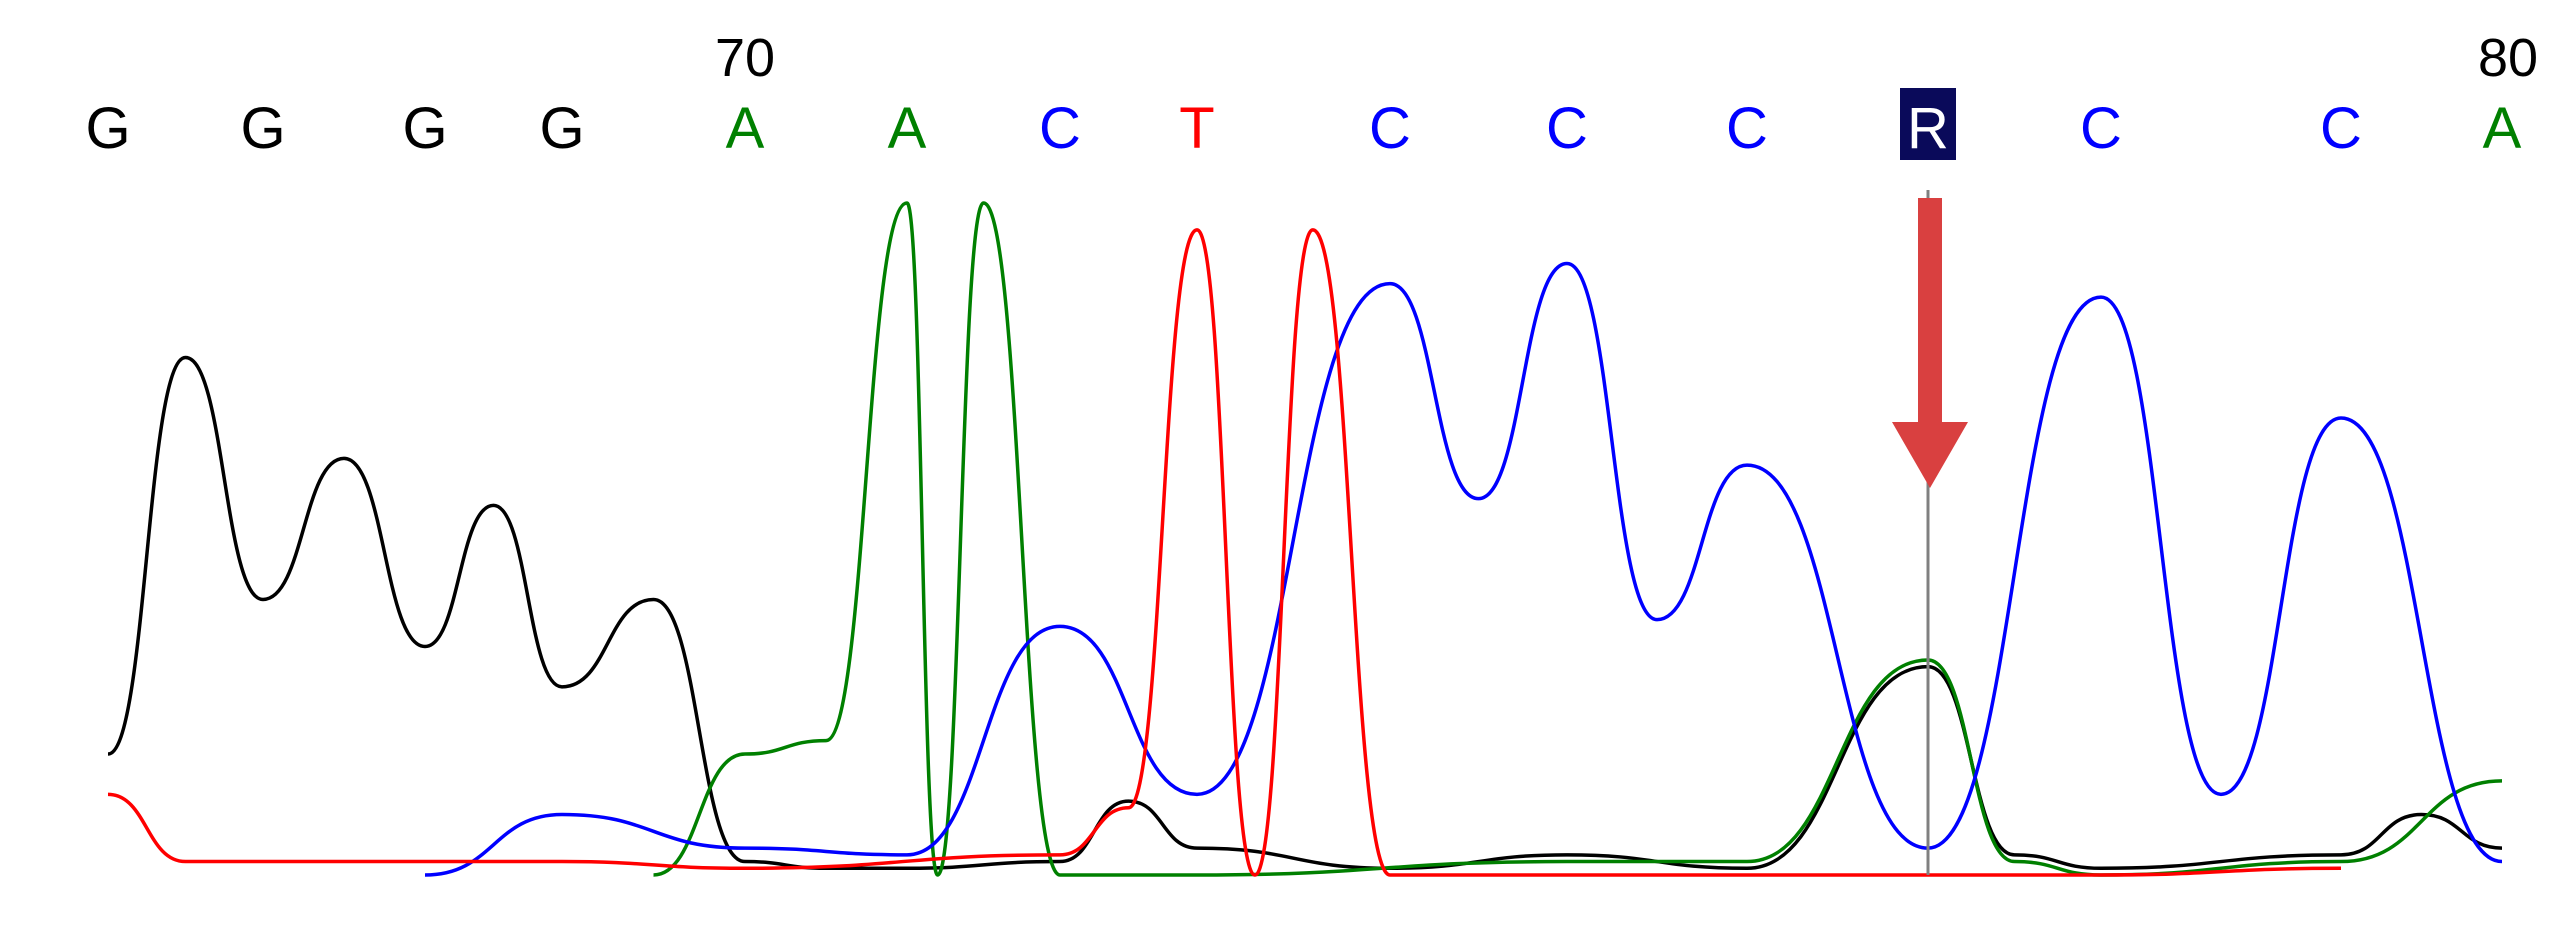 This screenshot has width=2558, height=928. I want to click on position-label: 80, so click(2508, 58).